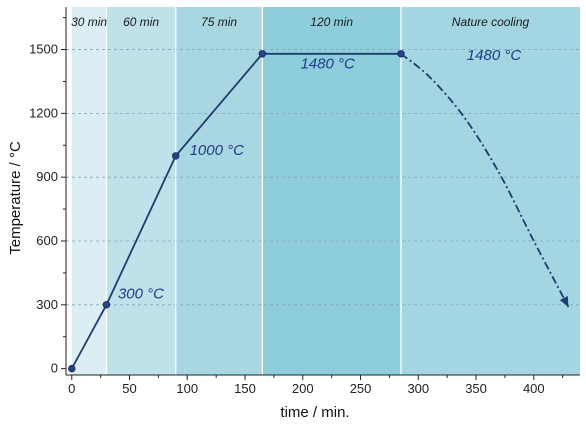  Describe the element at coordinates (187, 388) in the screenshot. I see `x-tick-label-2: 100` at that location.